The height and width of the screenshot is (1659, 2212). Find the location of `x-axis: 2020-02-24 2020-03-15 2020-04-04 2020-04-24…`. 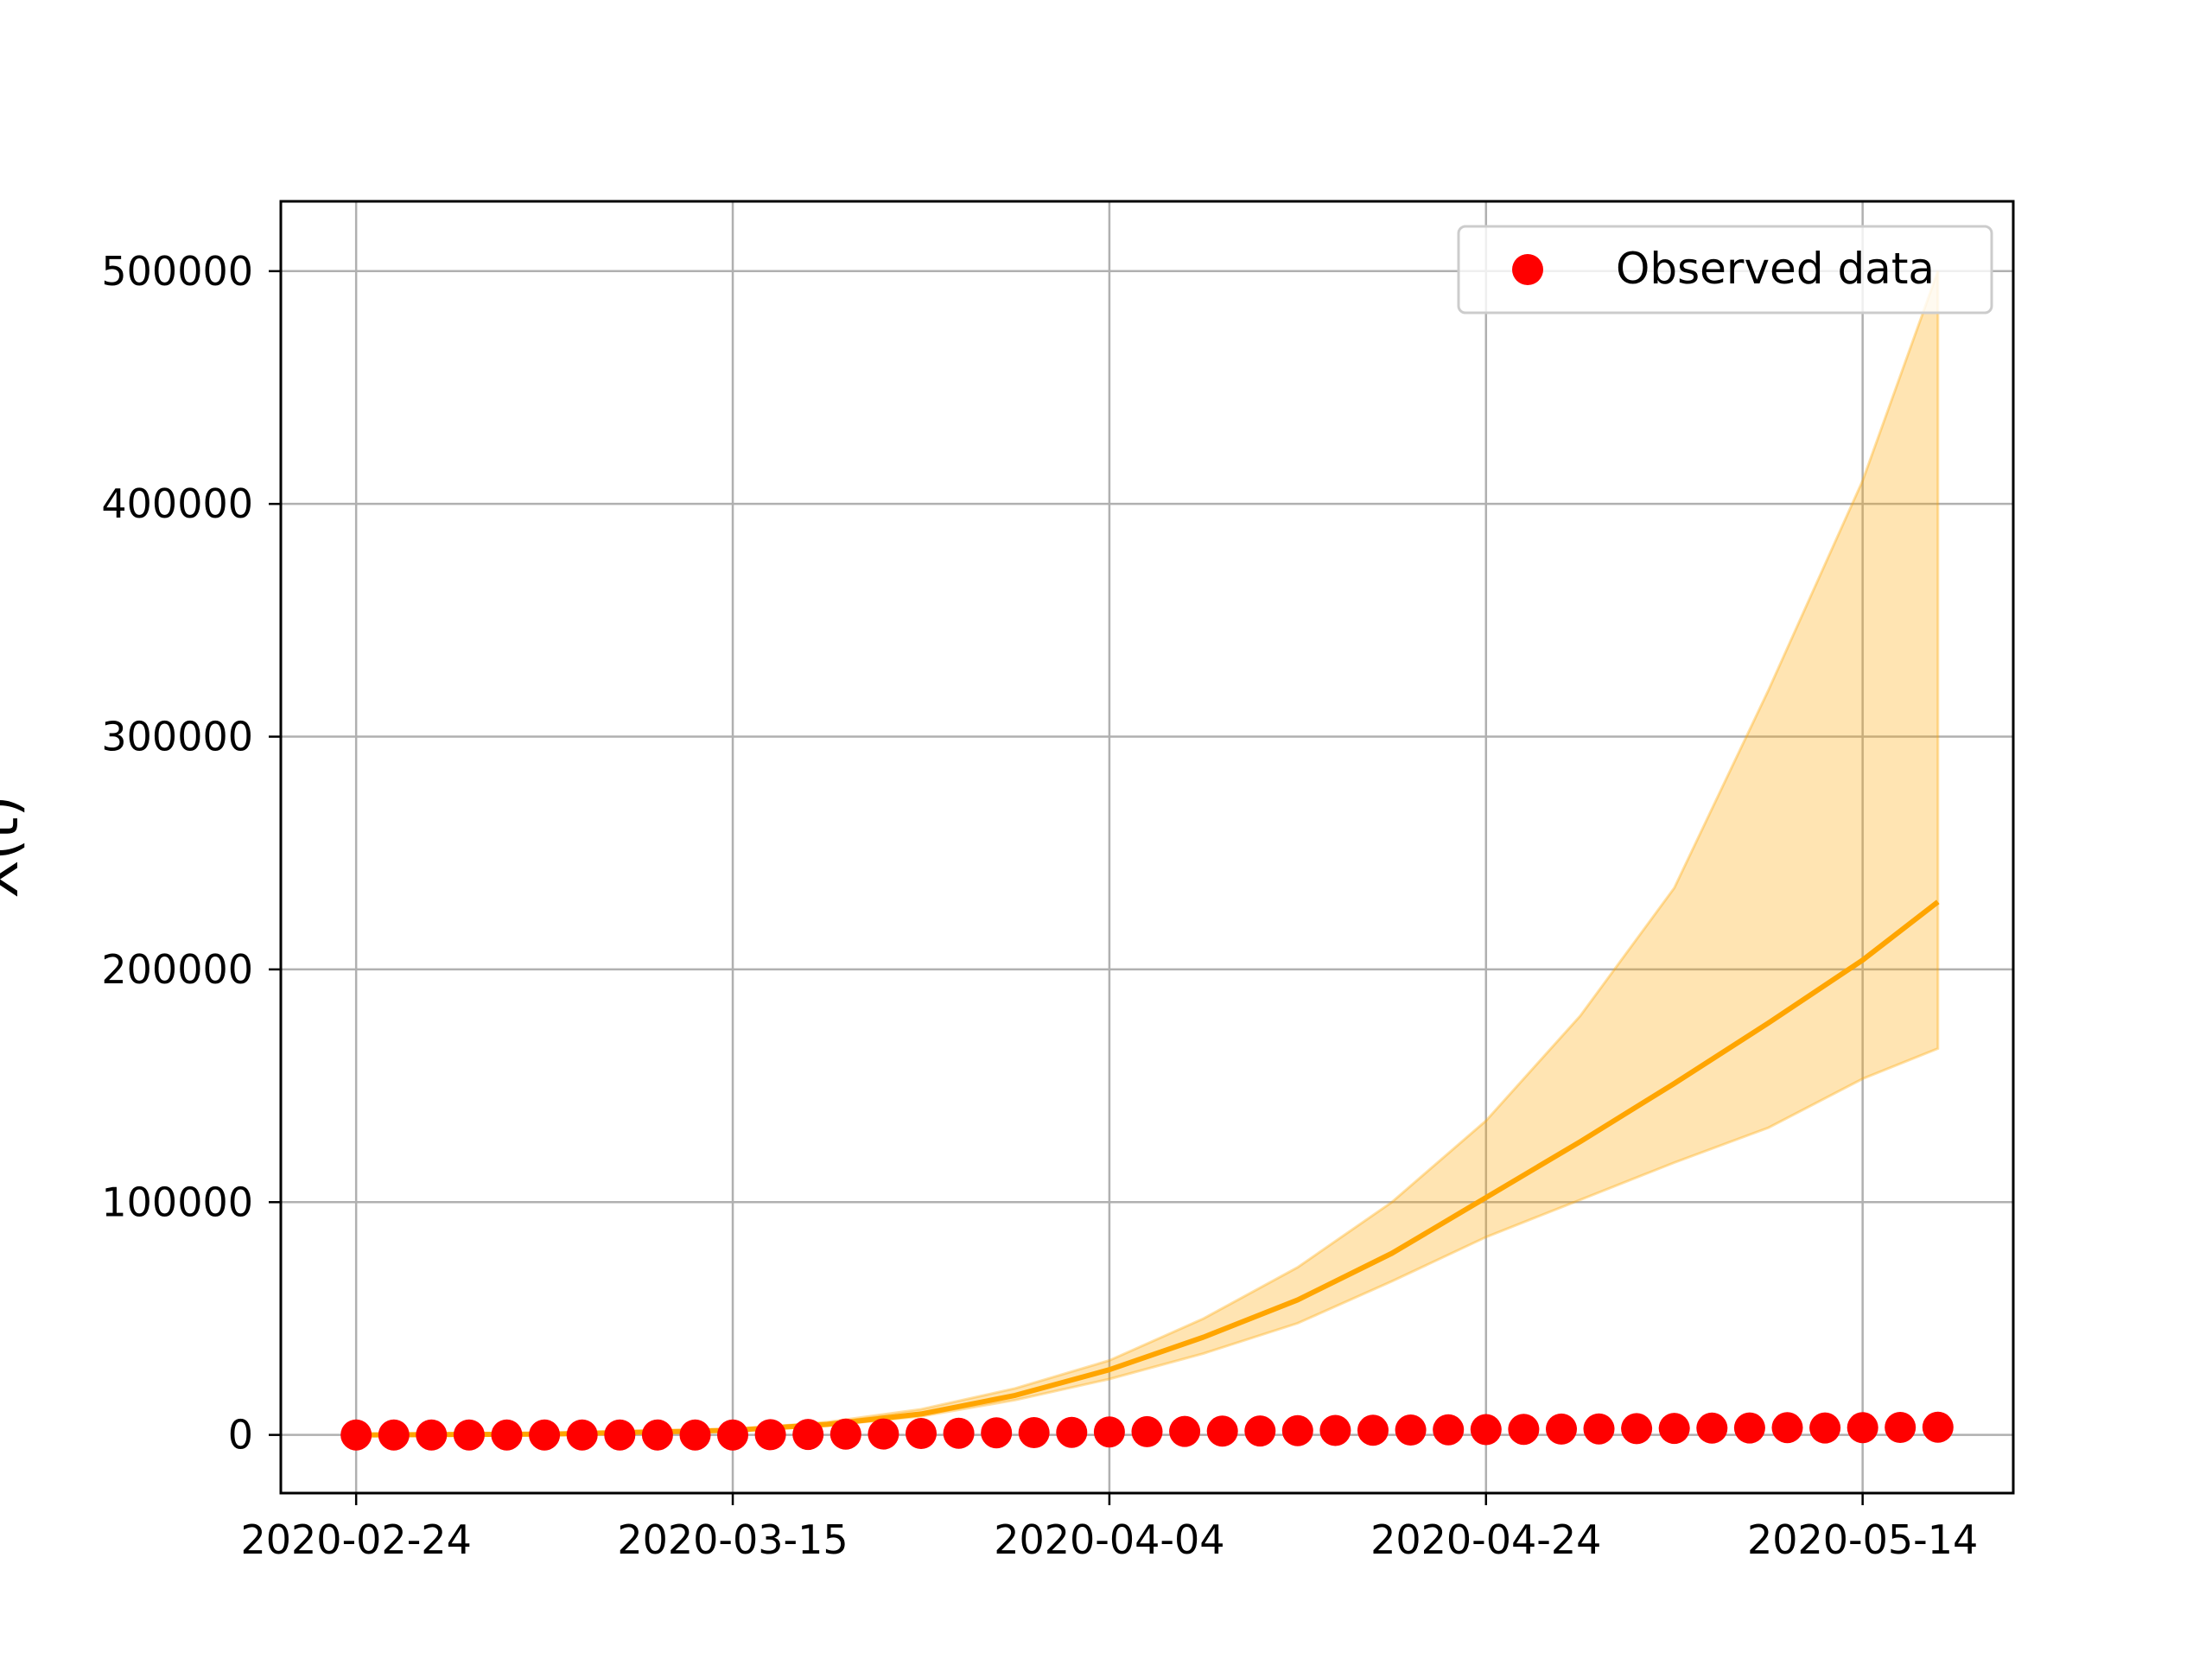

x-axis: 2020-02-24 2020-03-15 2020-04-04 2020-04-24… is located at coordinates (1109, 1528).